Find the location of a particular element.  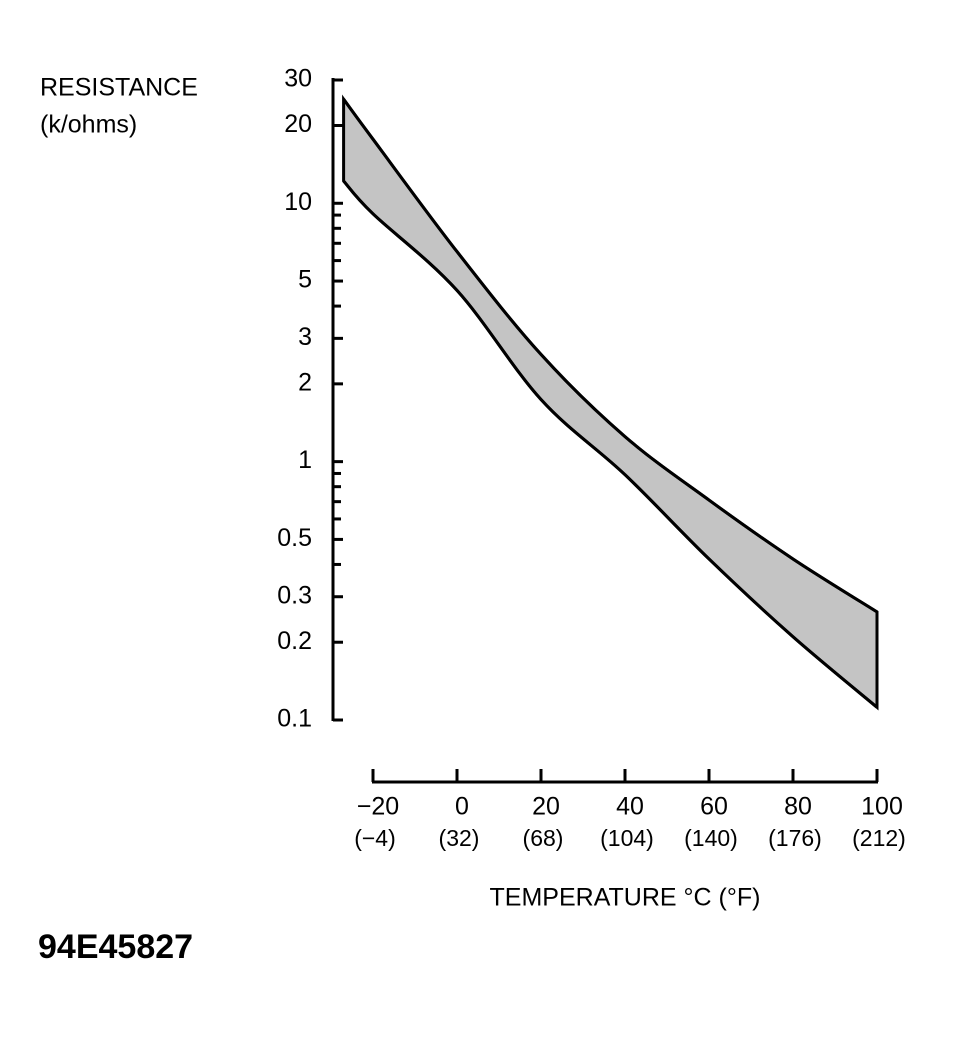

x-tick-sublabel: (212) is located at coordinates (879, 838).